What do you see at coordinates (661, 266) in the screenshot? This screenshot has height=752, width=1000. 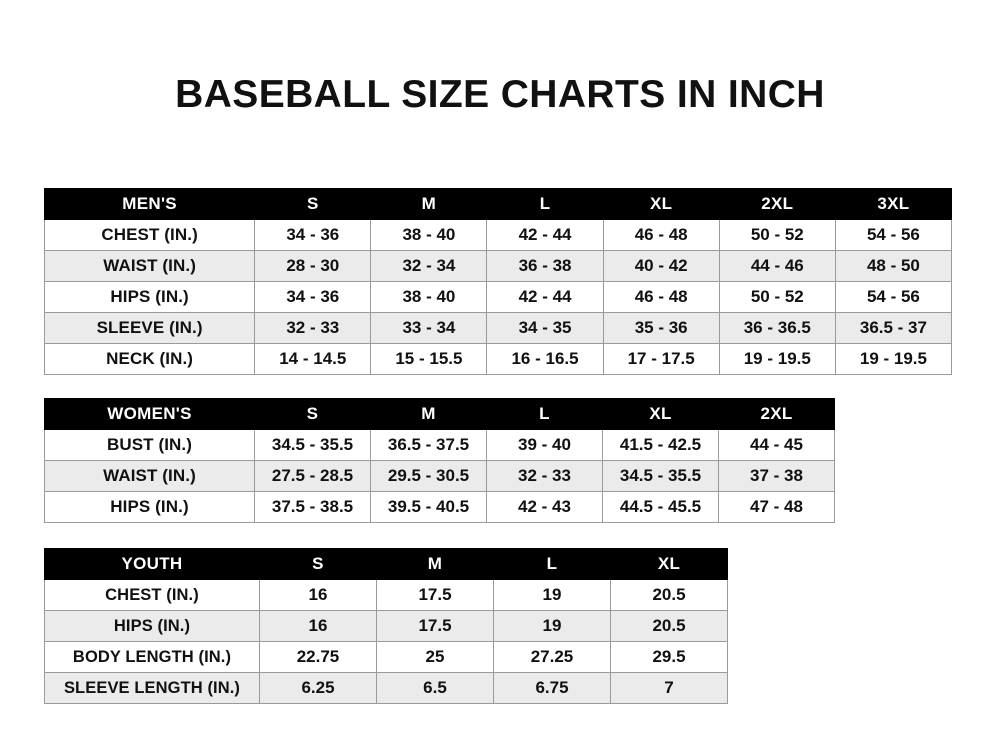 I see `mens-measurement-value: 40 - 42` at bounding box center [661, 266].